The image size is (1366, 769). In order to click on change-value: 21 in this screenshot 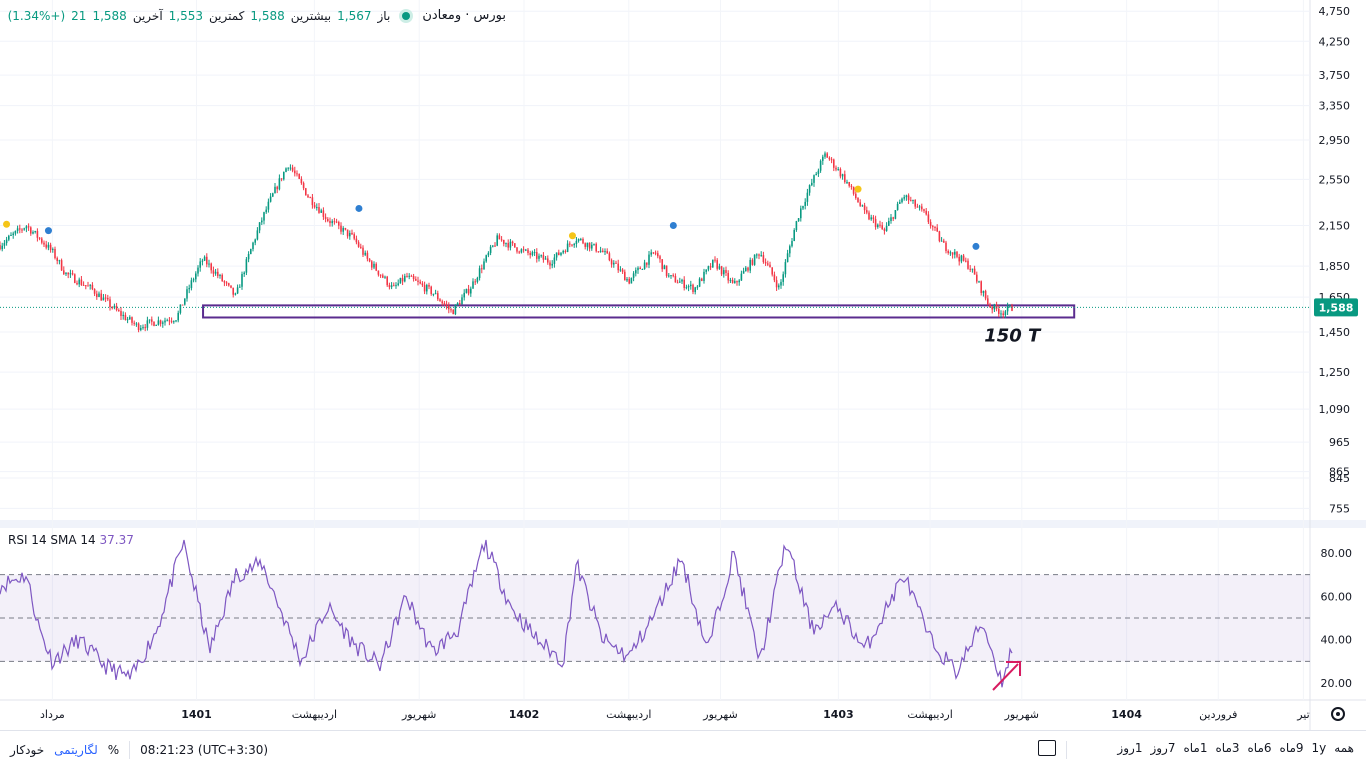, I will do `click(79, 15)`.